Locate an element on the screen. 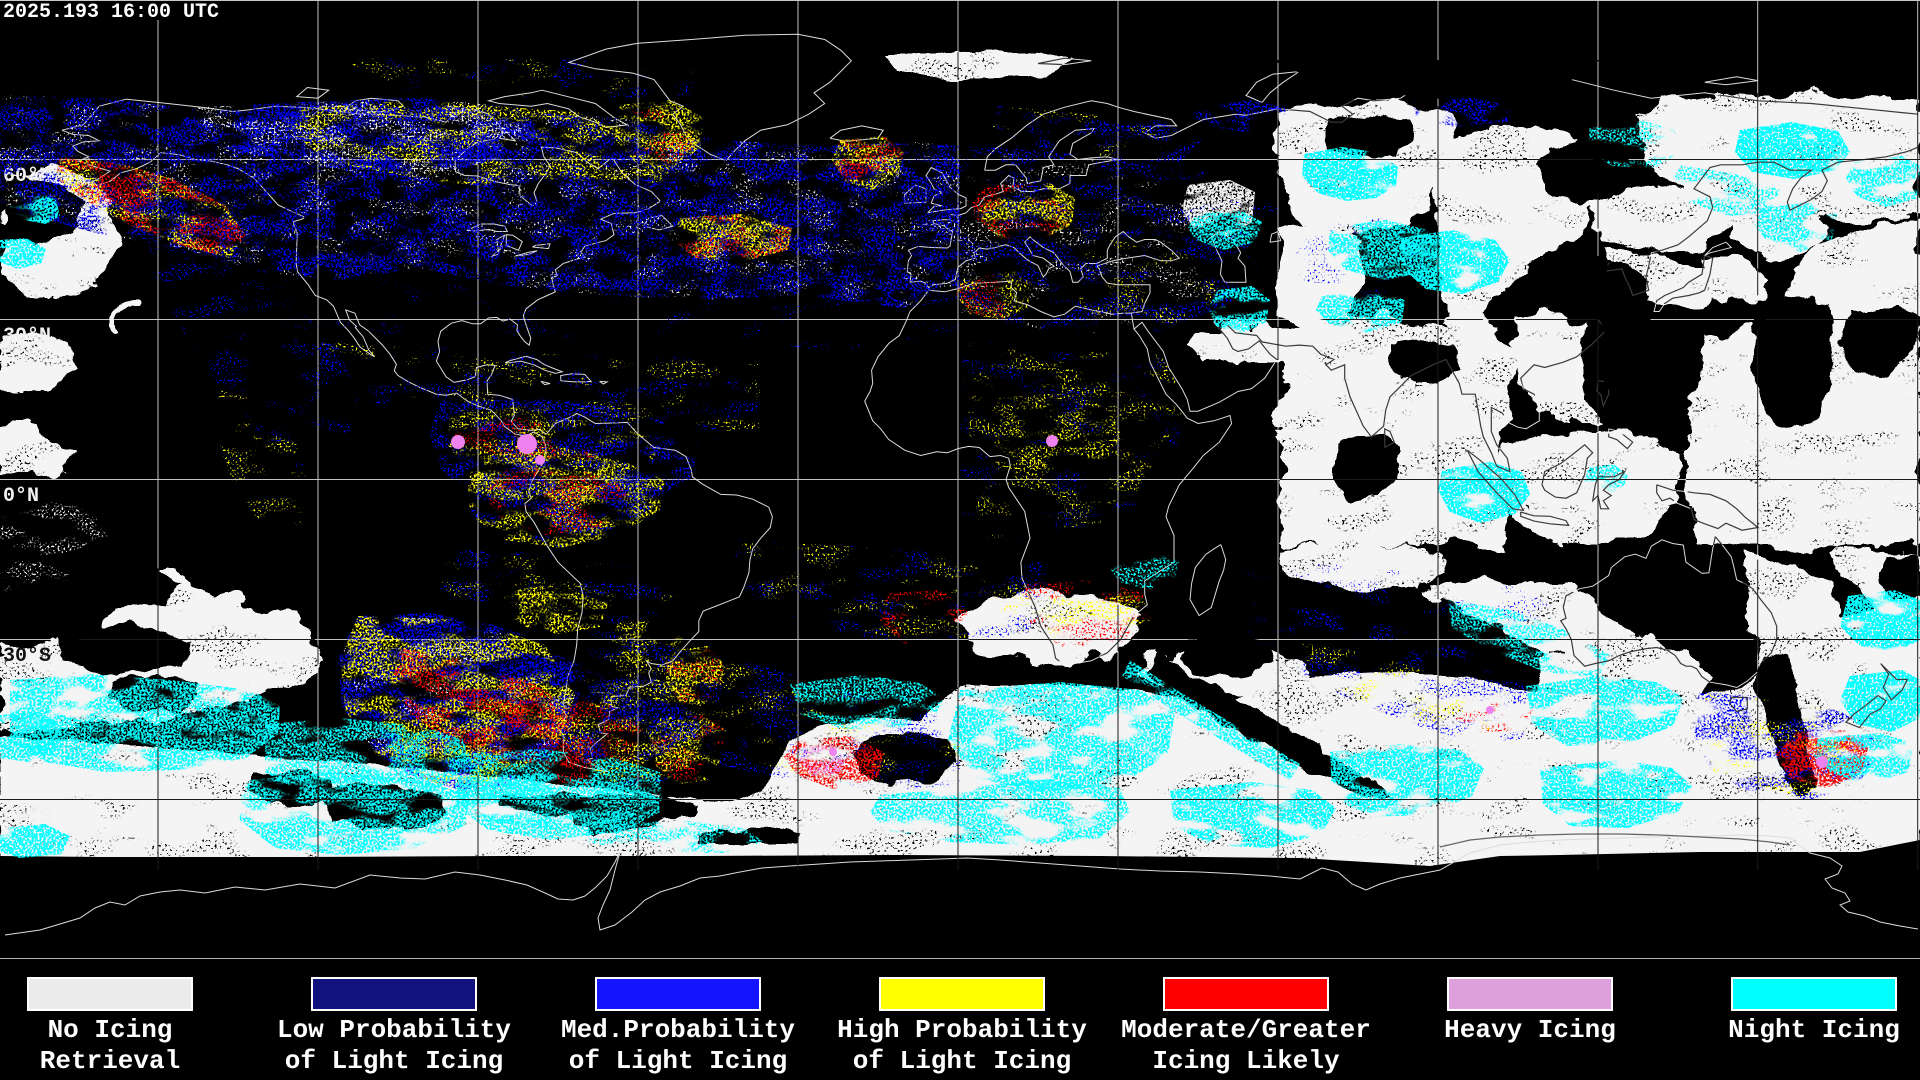  svg-text: 2025.193 16:00 UTC is located at coordinates (111, 12).